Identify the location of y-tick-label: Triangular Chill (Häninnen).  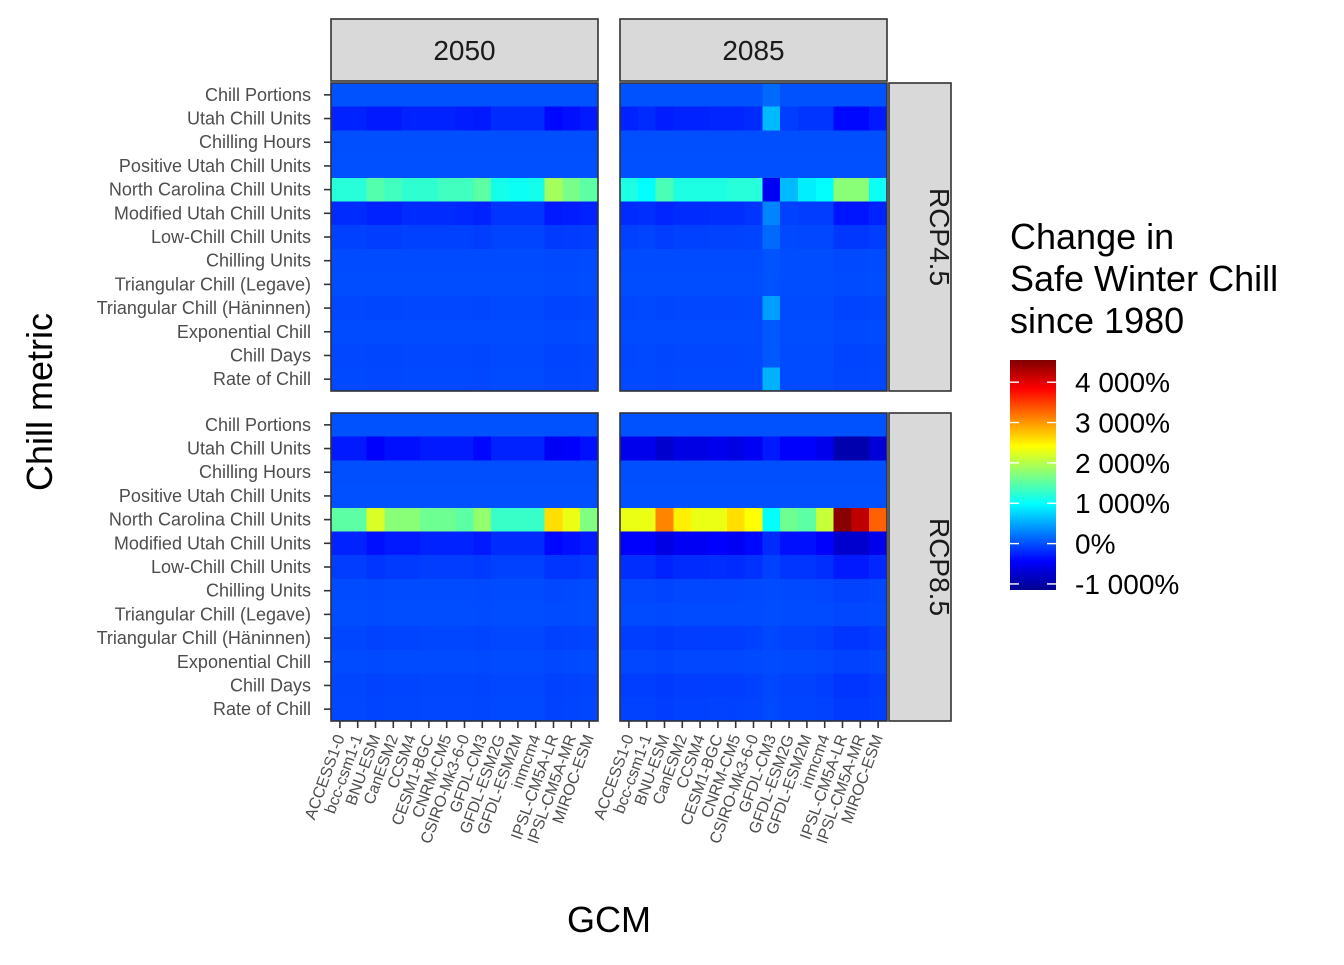
(204, 308).